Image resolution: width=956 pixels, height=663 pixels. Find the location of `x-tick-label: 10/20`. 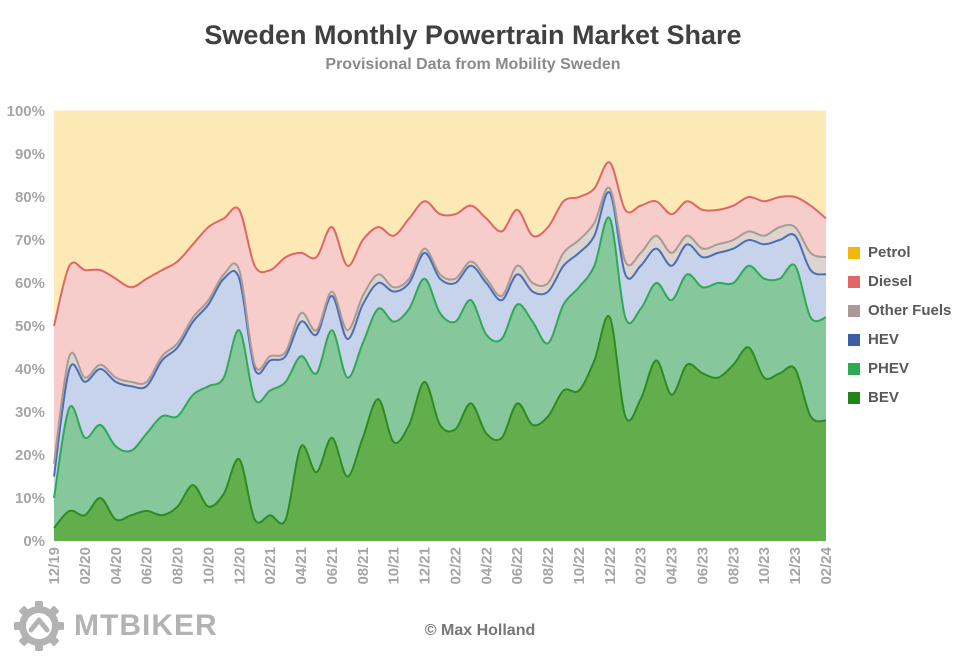

x-tick-label: 10/20 is located at coordinates (208, 566).